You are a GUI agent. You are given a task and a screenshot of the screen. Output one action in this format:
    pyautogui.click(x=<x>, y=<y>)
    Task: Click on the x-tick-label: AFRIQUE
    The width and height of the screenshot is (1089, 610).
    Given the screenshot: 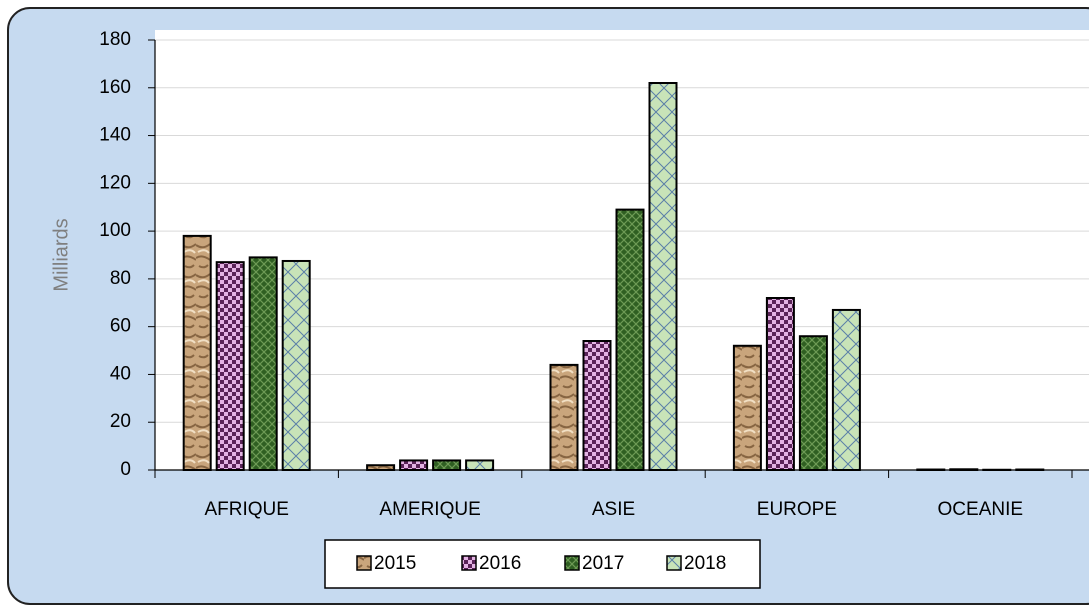 What is the action you would take?
    pyautogui.click(x=246, y=509)
    